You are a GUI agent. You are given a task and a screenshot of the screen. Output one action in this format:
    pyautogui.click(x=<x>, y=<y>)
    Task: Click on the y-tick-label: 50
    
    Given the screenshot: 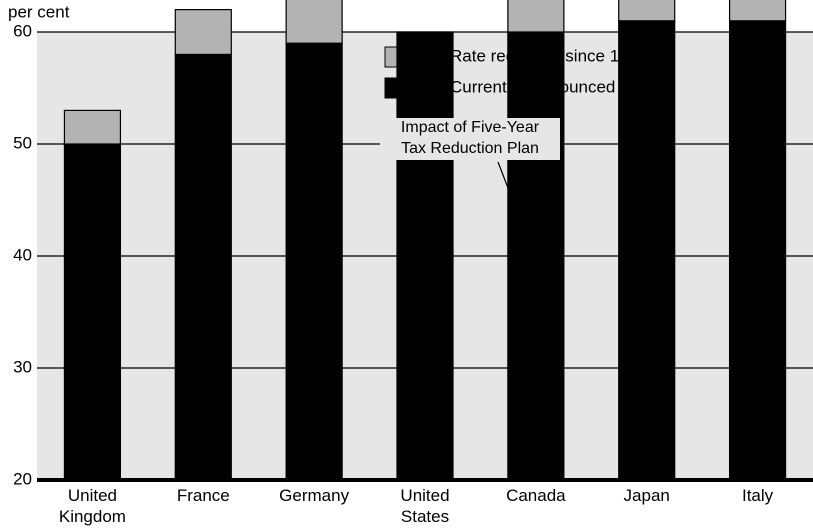 What is the action you would take?
    pyautogui.click(x=22, y=142)
    